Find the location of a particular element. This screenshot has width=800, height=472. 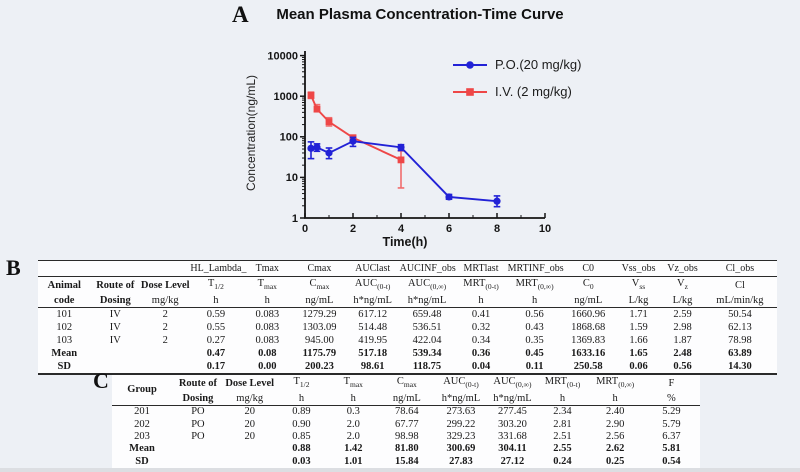

table-cell: 304.11 is located at coordinates (512, 449).